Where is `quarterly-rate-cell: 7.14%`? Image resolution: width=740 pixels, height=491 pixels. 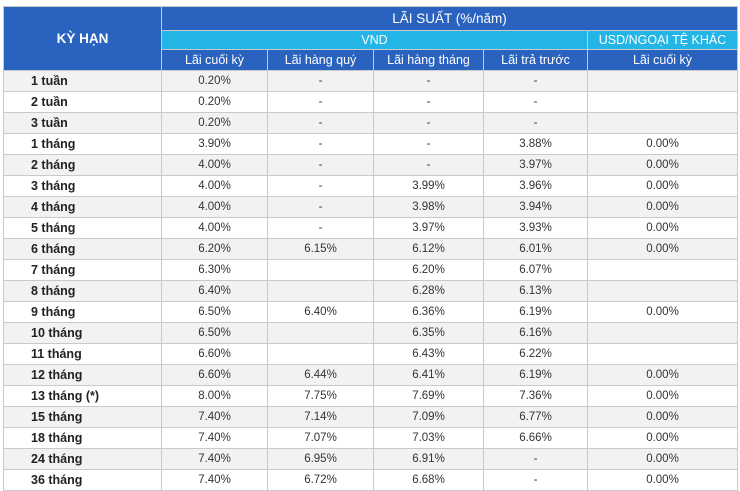 quarterly-rate-cell: 7.14% is located at coordinates (320, 417).